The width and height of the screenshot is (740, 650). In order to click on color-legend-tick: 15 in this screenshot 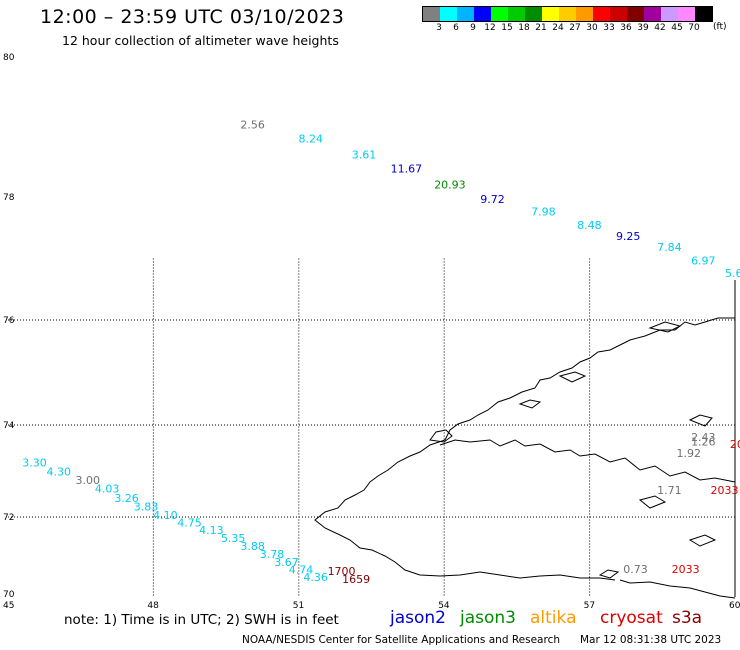, I will do `click(507, 28)`.